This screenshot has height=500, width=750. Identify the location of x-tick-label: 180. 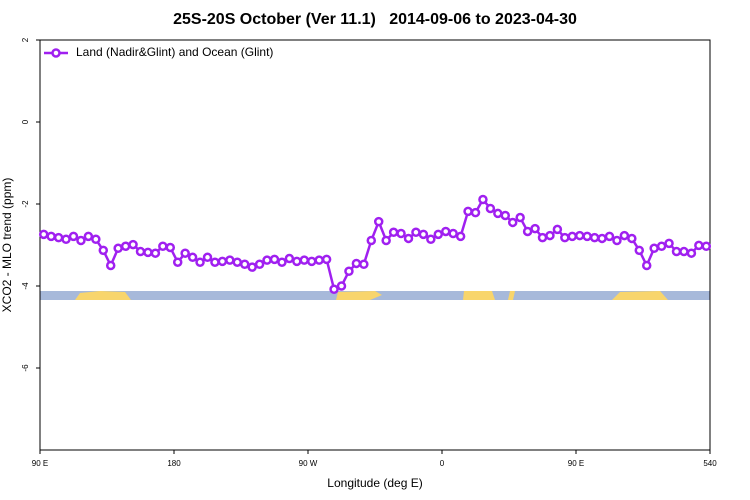
(174, 463).